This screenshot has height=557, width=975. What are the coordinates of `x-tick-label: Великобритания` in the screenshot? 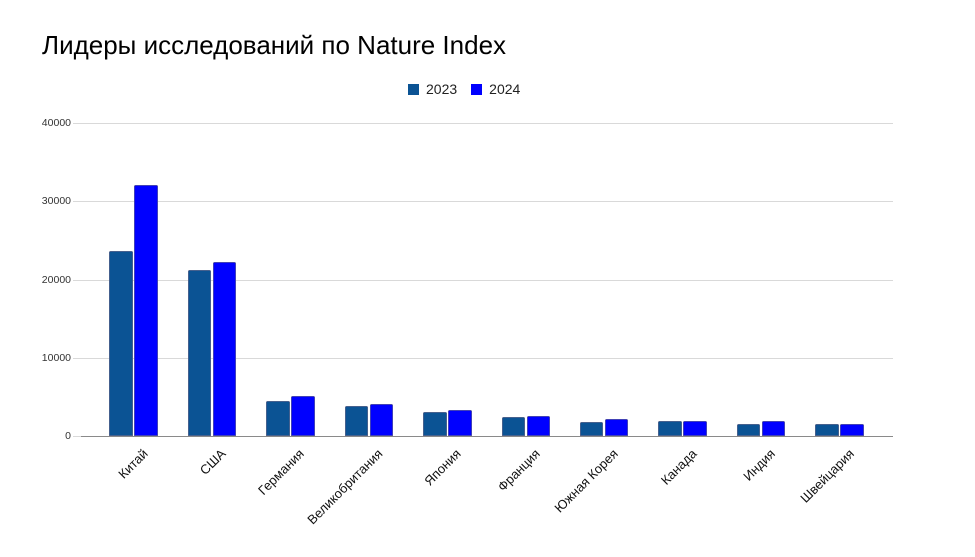 It's located at (345, 487).